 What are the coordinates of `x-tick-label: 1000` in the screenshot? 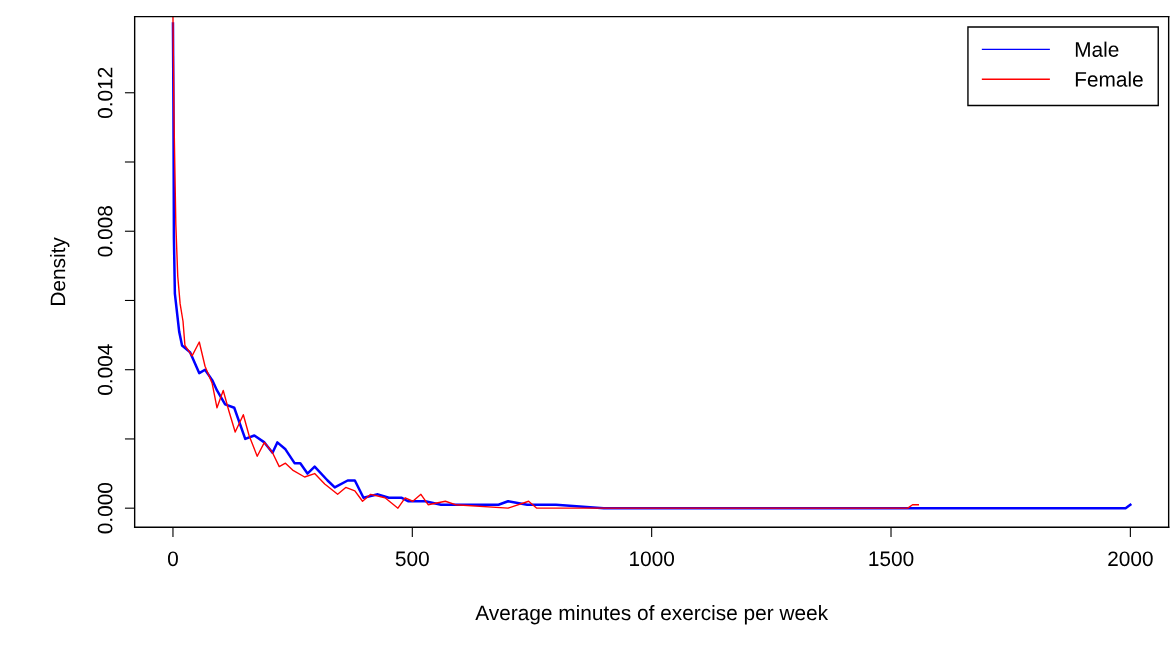 It's located at (652, 559).